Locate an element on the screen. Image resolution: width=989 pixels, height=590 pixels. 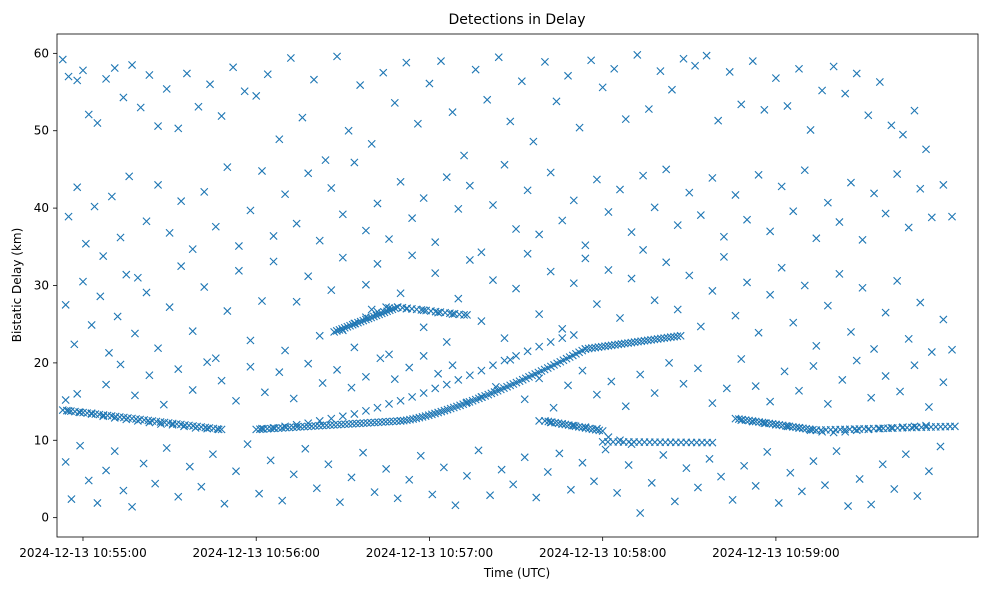
y-tick-label-3: 30 is located at coordinates (41, 286).